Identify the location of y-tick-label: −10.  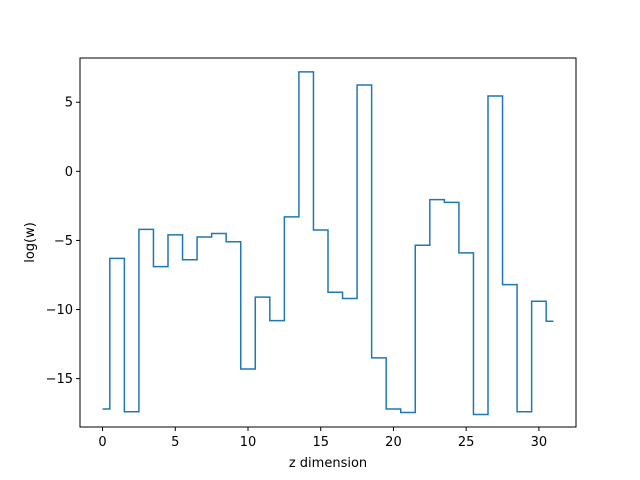
(59, 310).